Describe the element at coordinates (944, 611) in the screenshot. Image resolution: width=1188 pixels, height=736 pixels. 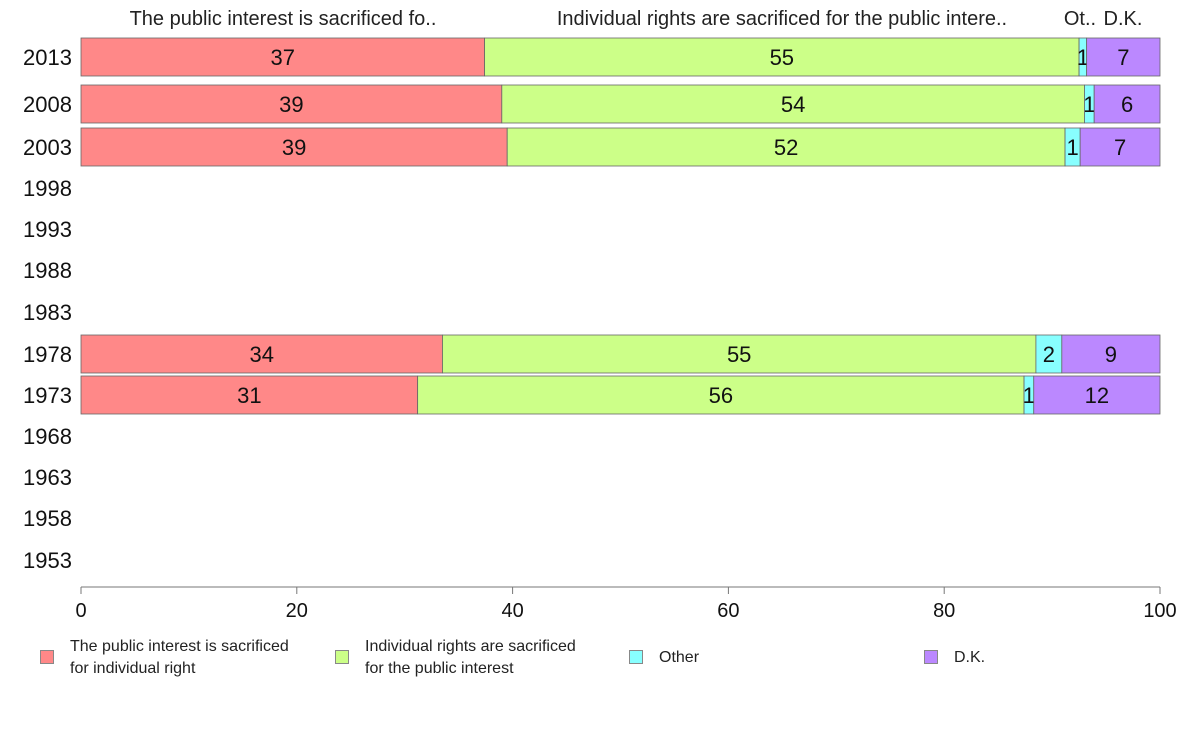
I see `x-tick-label: 80` at that location.